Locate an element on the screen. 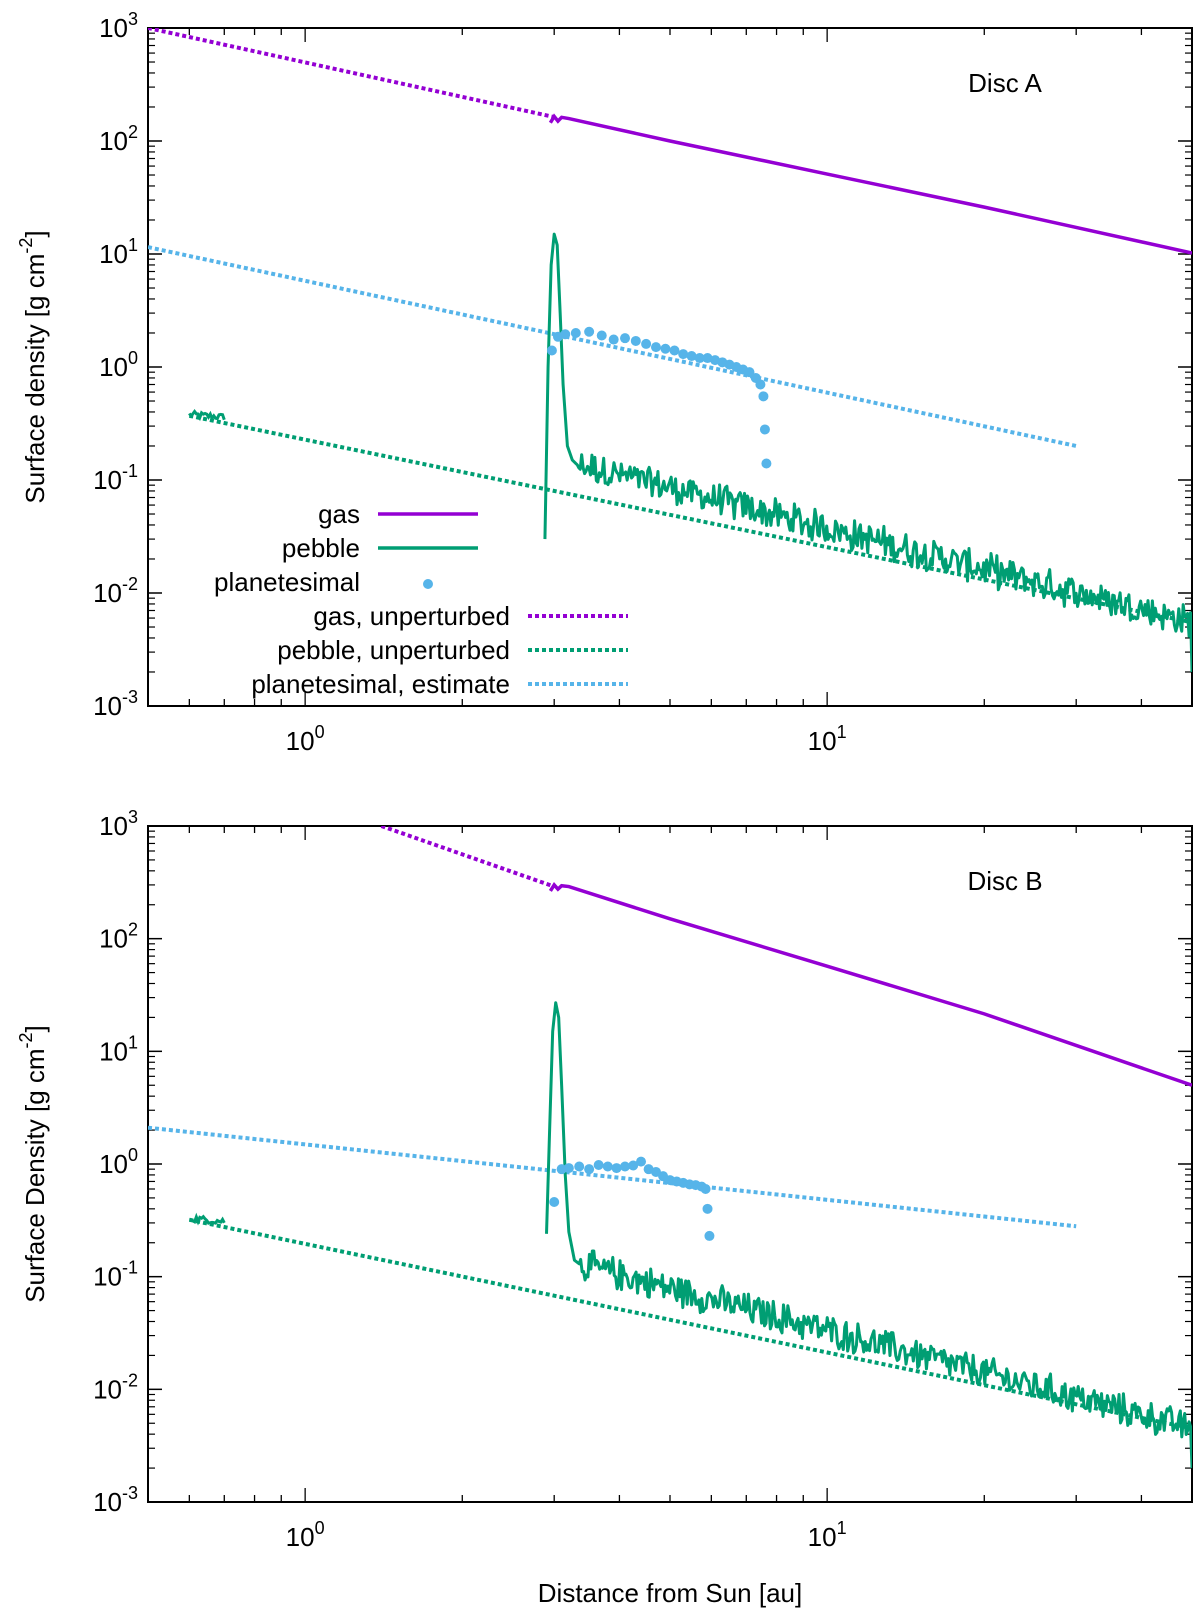 The image size is (1200, 1620). legend-label: gas, unperturbed is located at coordinates (411, 616).